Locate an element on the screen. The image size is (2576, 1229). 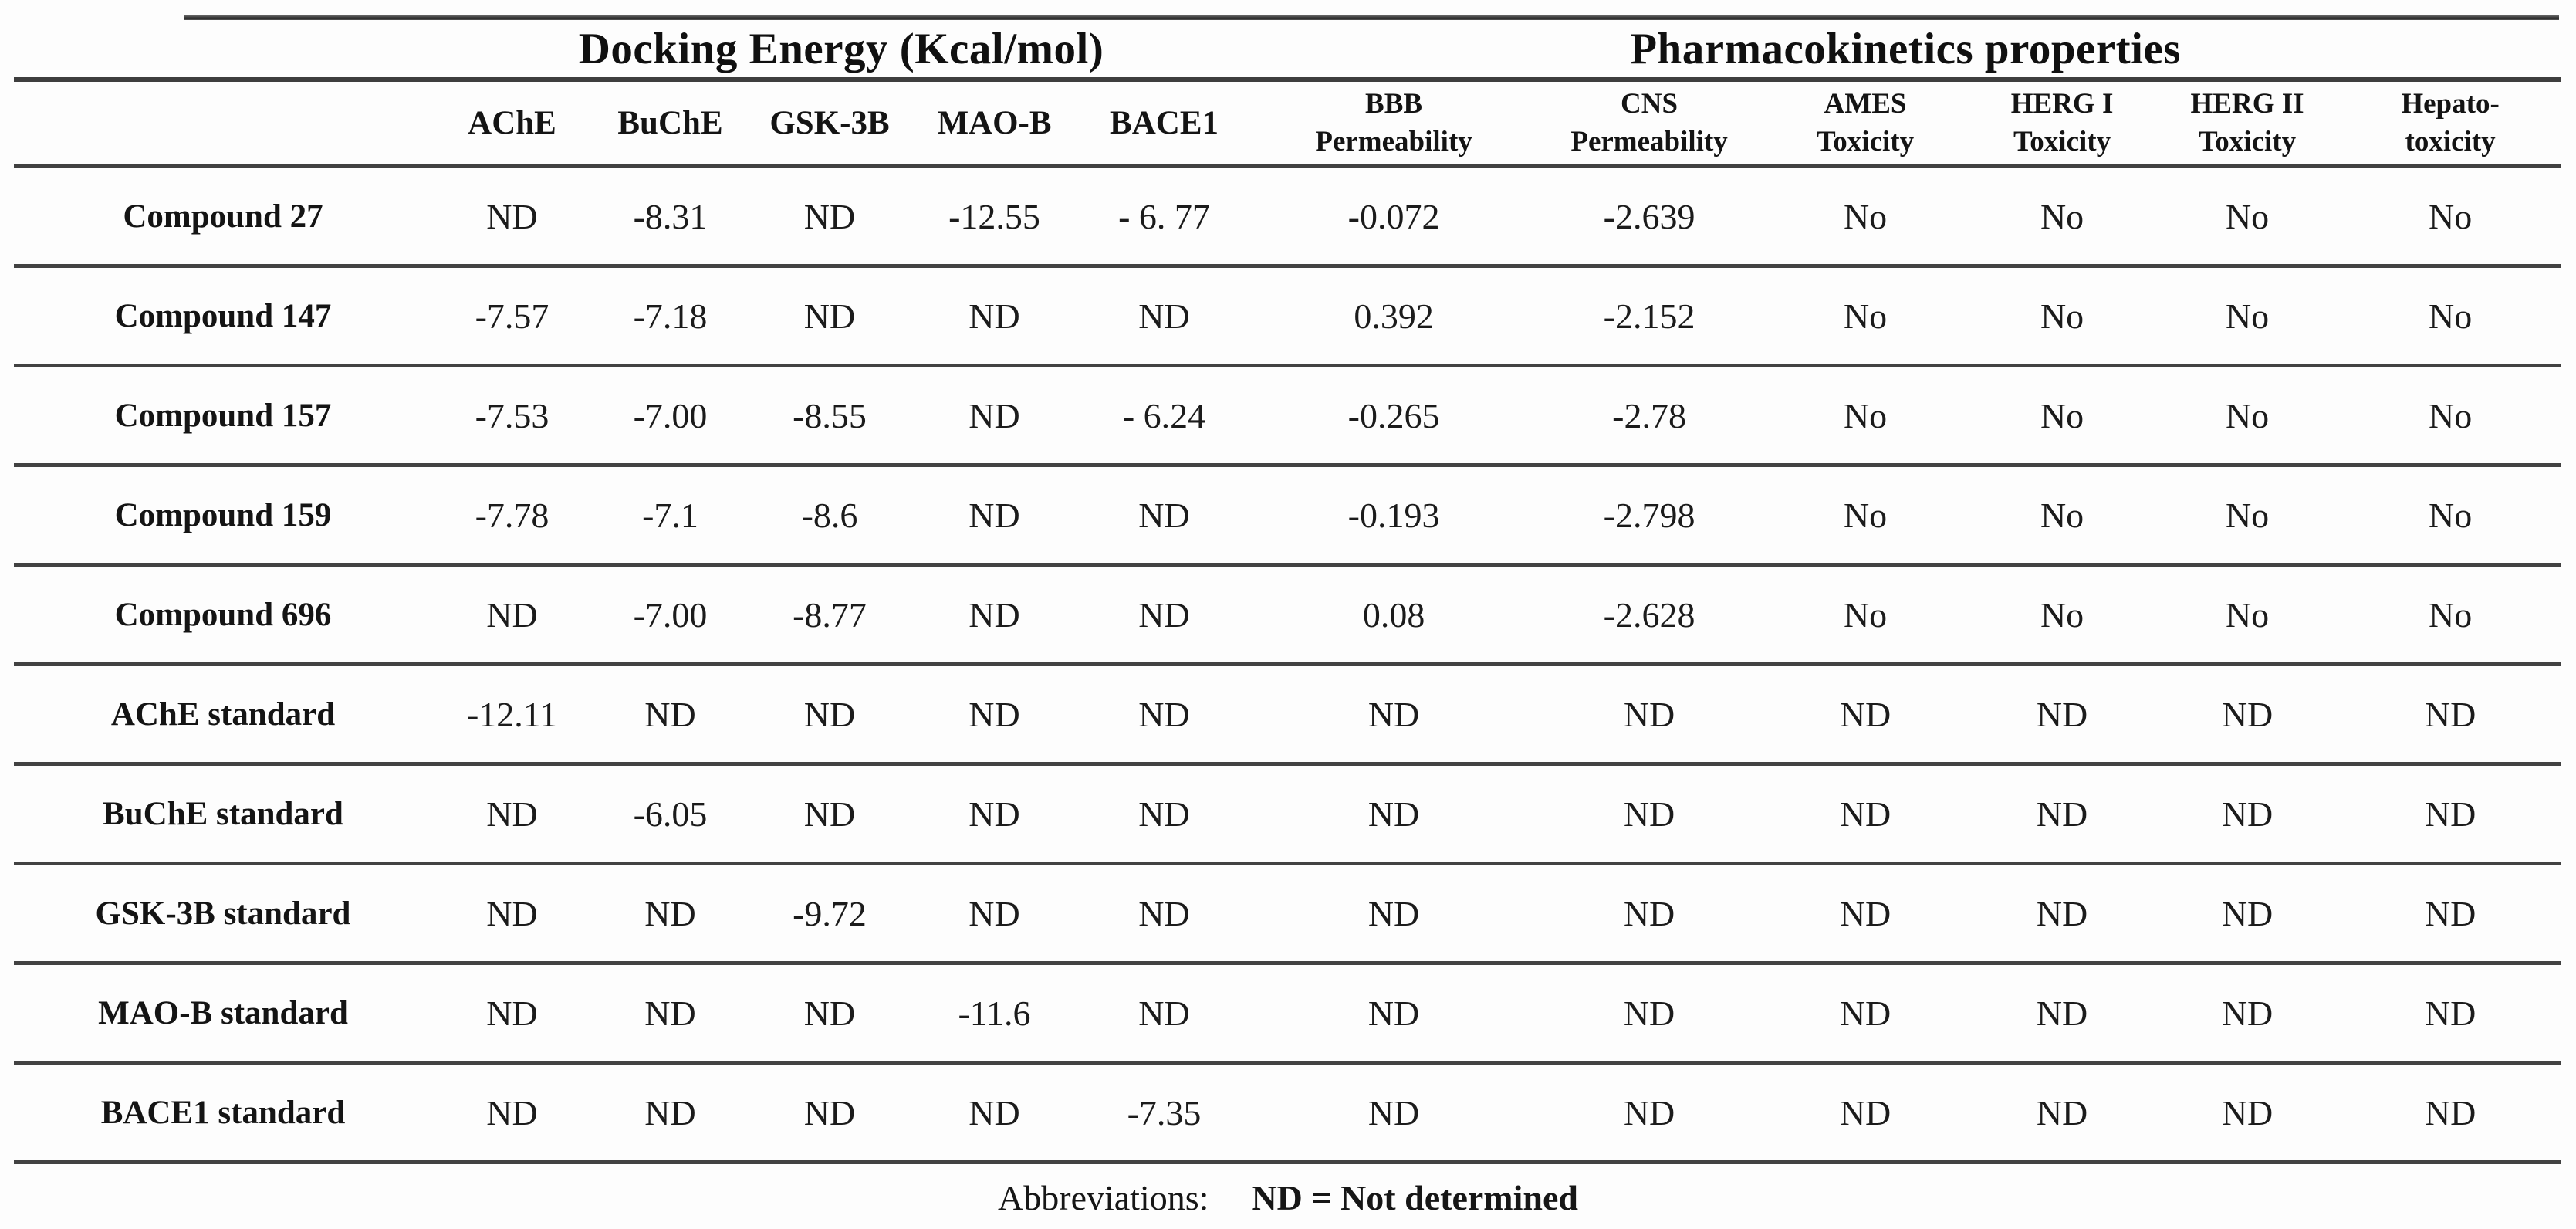
header-line1: Hepato- is located at coordinates (2450, 103).